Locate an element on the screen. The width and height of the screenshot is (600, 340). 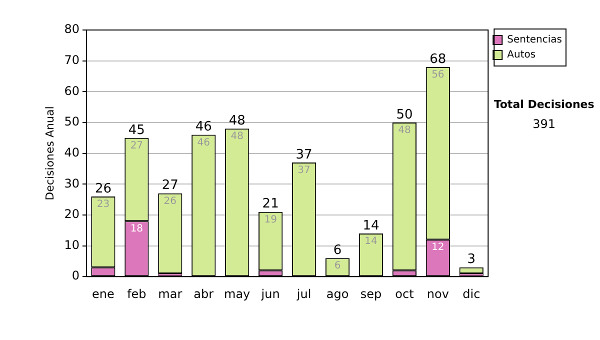
data-label: 37 is located at coordinates (304, 170).